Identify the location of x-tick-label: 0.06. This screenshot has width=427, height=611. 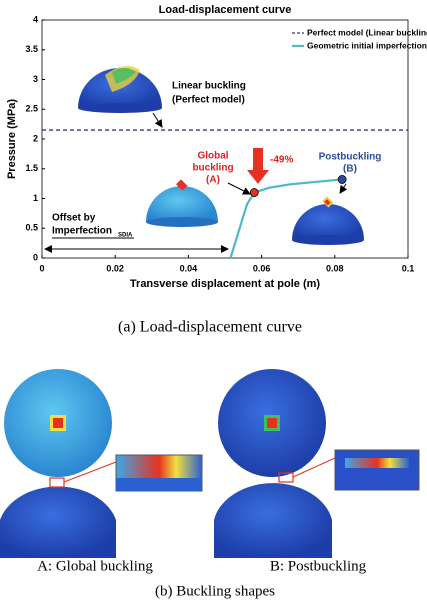
(262, 268).